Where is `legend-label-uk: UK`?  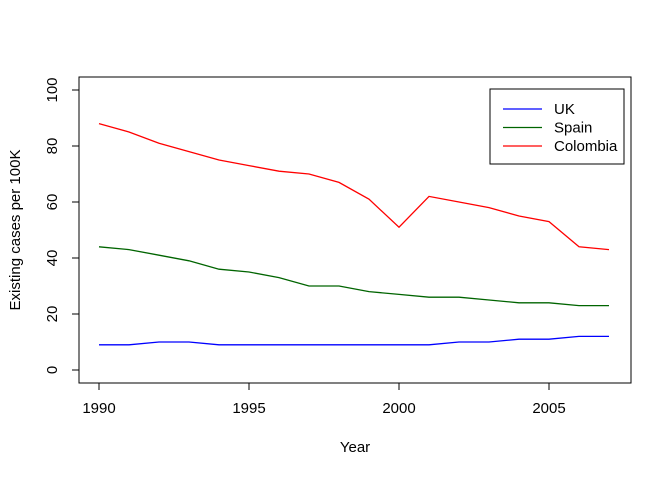 legend-label-uk: UK is located at coordinates (564, 109).